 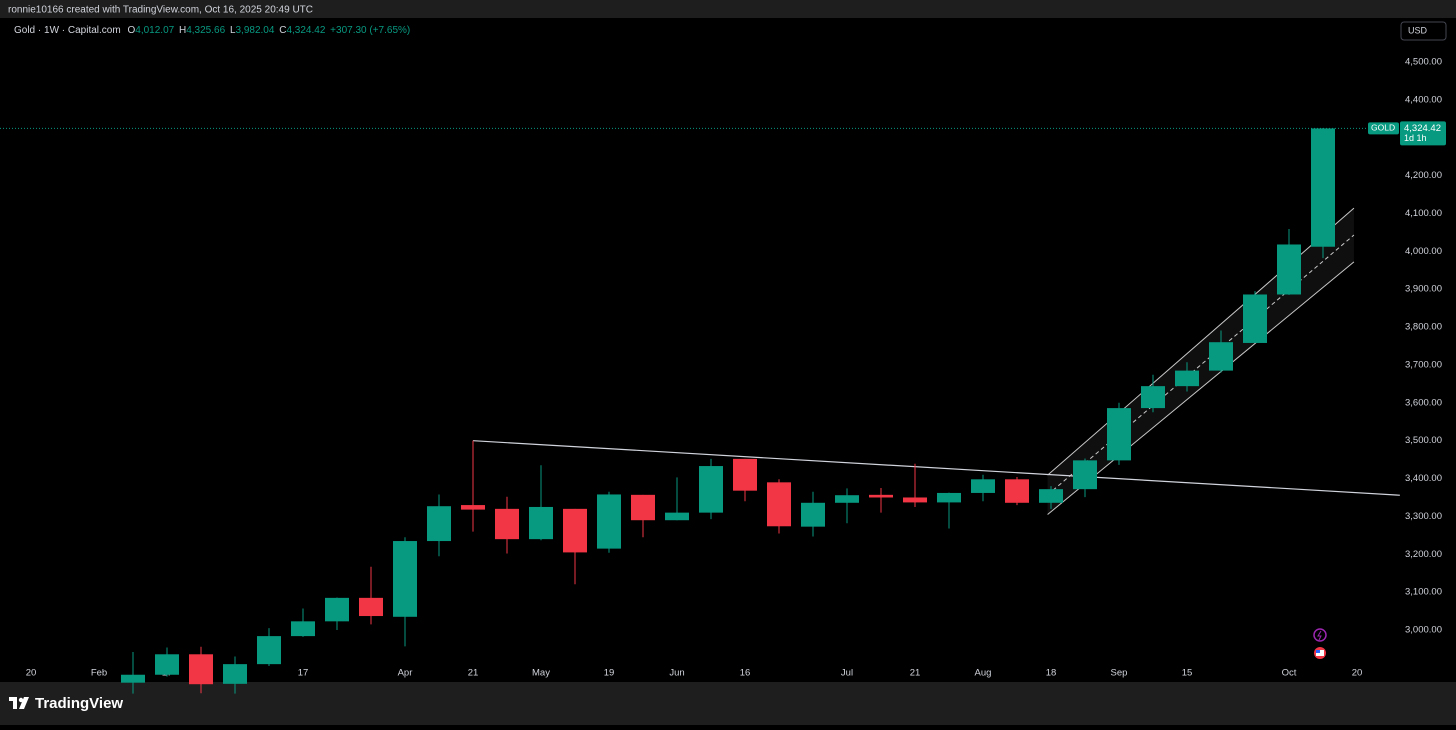 What do you see at coordinates (305, 30) in the screenshot?
I see `ohlc-value: 4,324.42` at bounding box center [305, 30].